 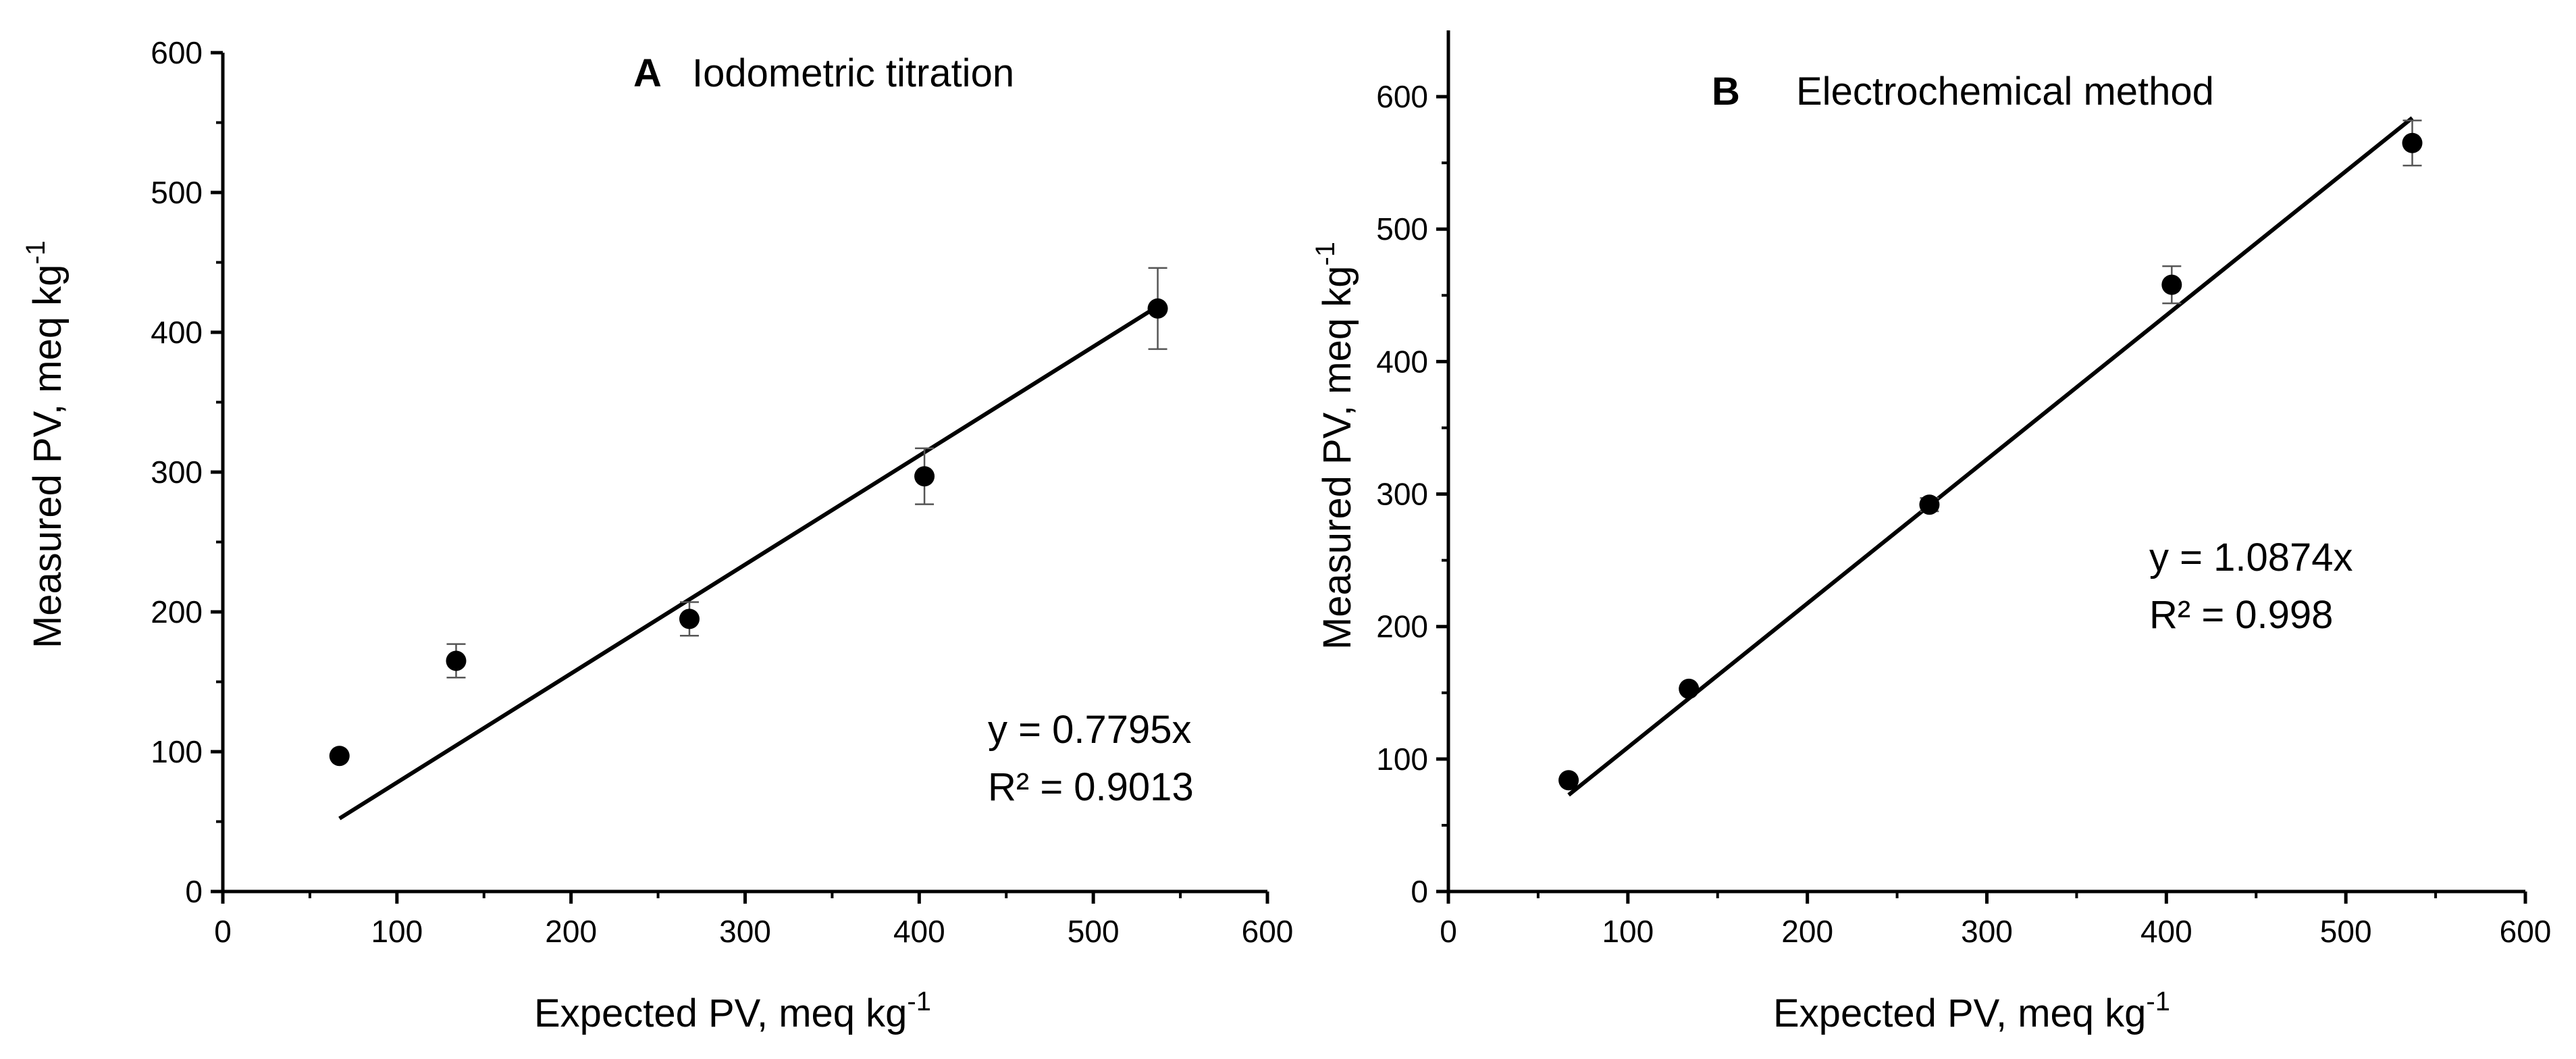 What do you see at coordinates (1402, 495) in the screenshot?
I see `panel-b-y-tick-label: 300` at bounding box center [1402, 495].